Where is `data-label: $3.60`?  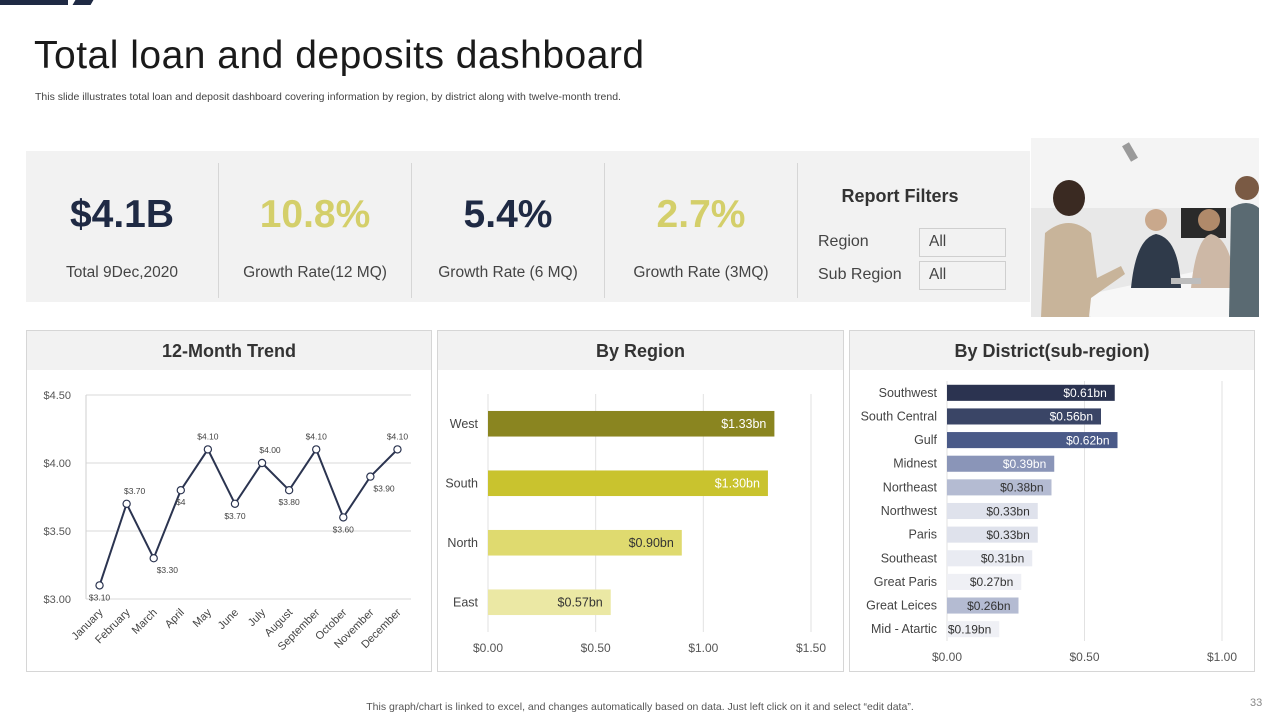
data-label: $3.60 is located at coordinates (344, 529).